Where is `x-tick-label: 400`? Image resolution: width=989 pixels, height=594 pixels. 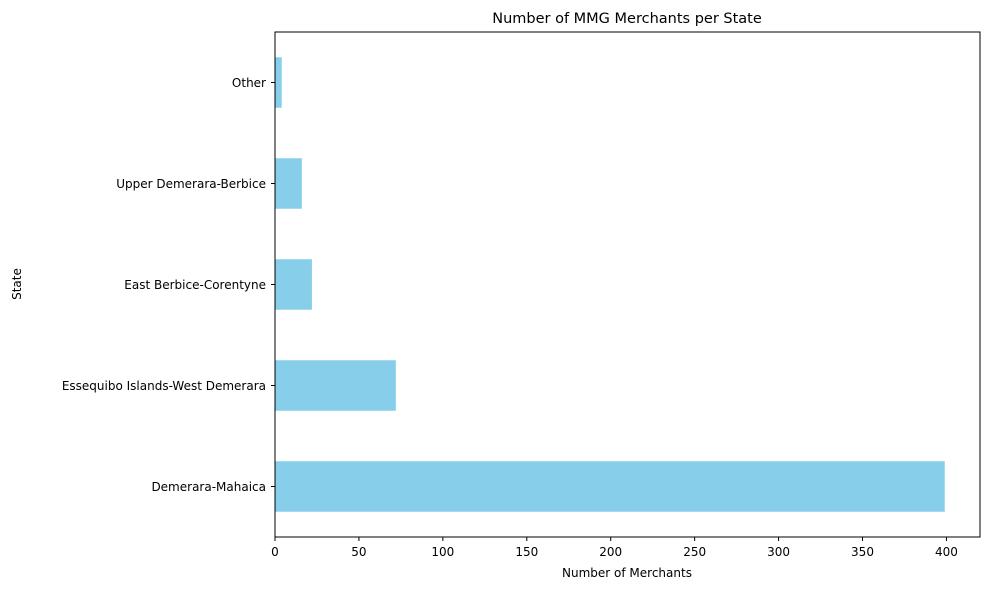
x-tick-label: 400 is located at coordinates (946, 552).